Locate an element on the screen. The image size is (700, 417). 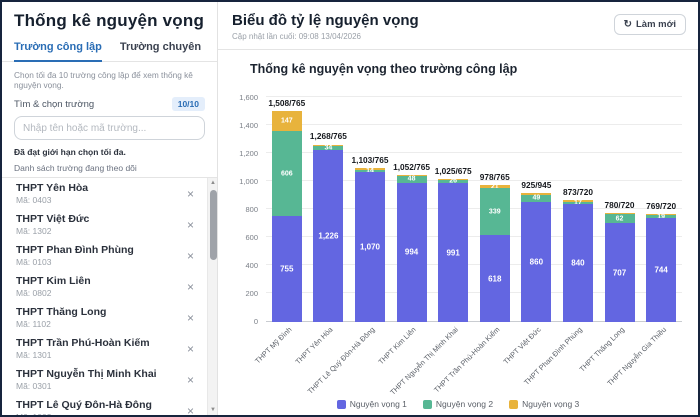
x-tick-label: THPT Mỹ Đình is located at coordinates (273, 345).